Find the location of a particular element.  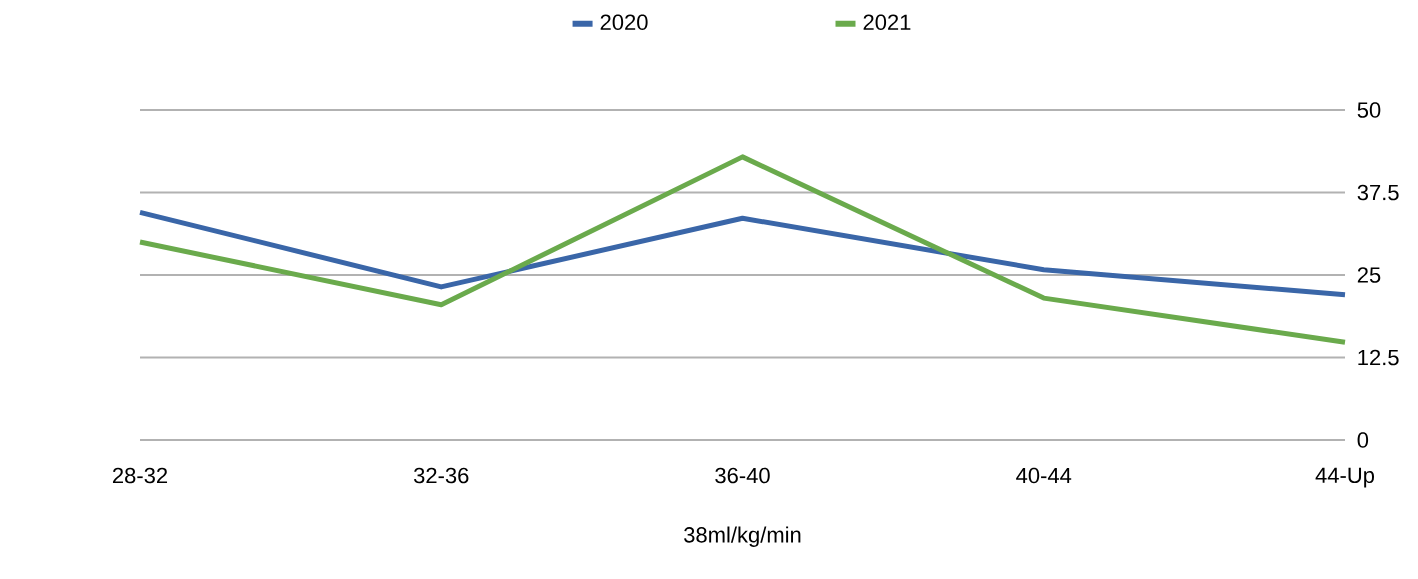

y-tick-label: 0 is located at coordinates (1363, 440).